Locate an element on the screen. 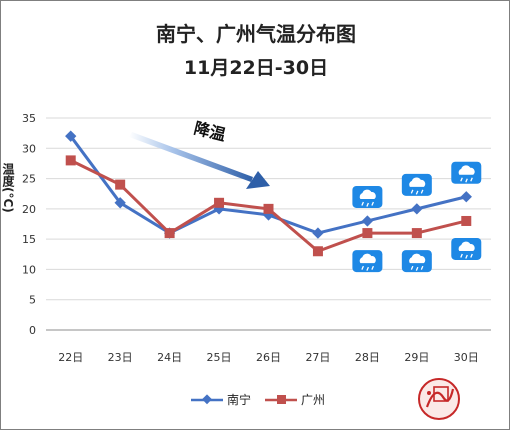  legend-marker-nanning is located at coordinates (207, 399).